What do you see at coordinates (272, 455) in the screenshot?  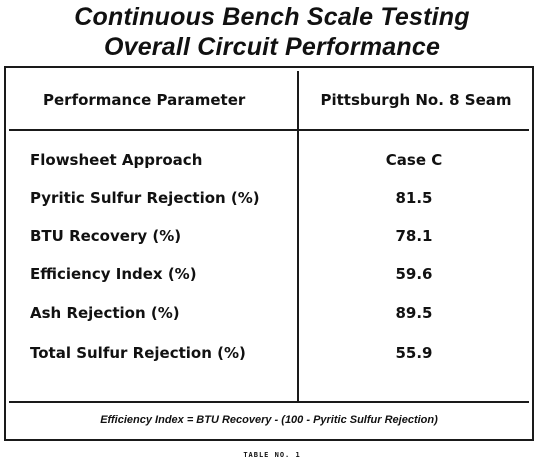 I see `table-caption: TABLE NO. 1` at bounding box center [272, 455].